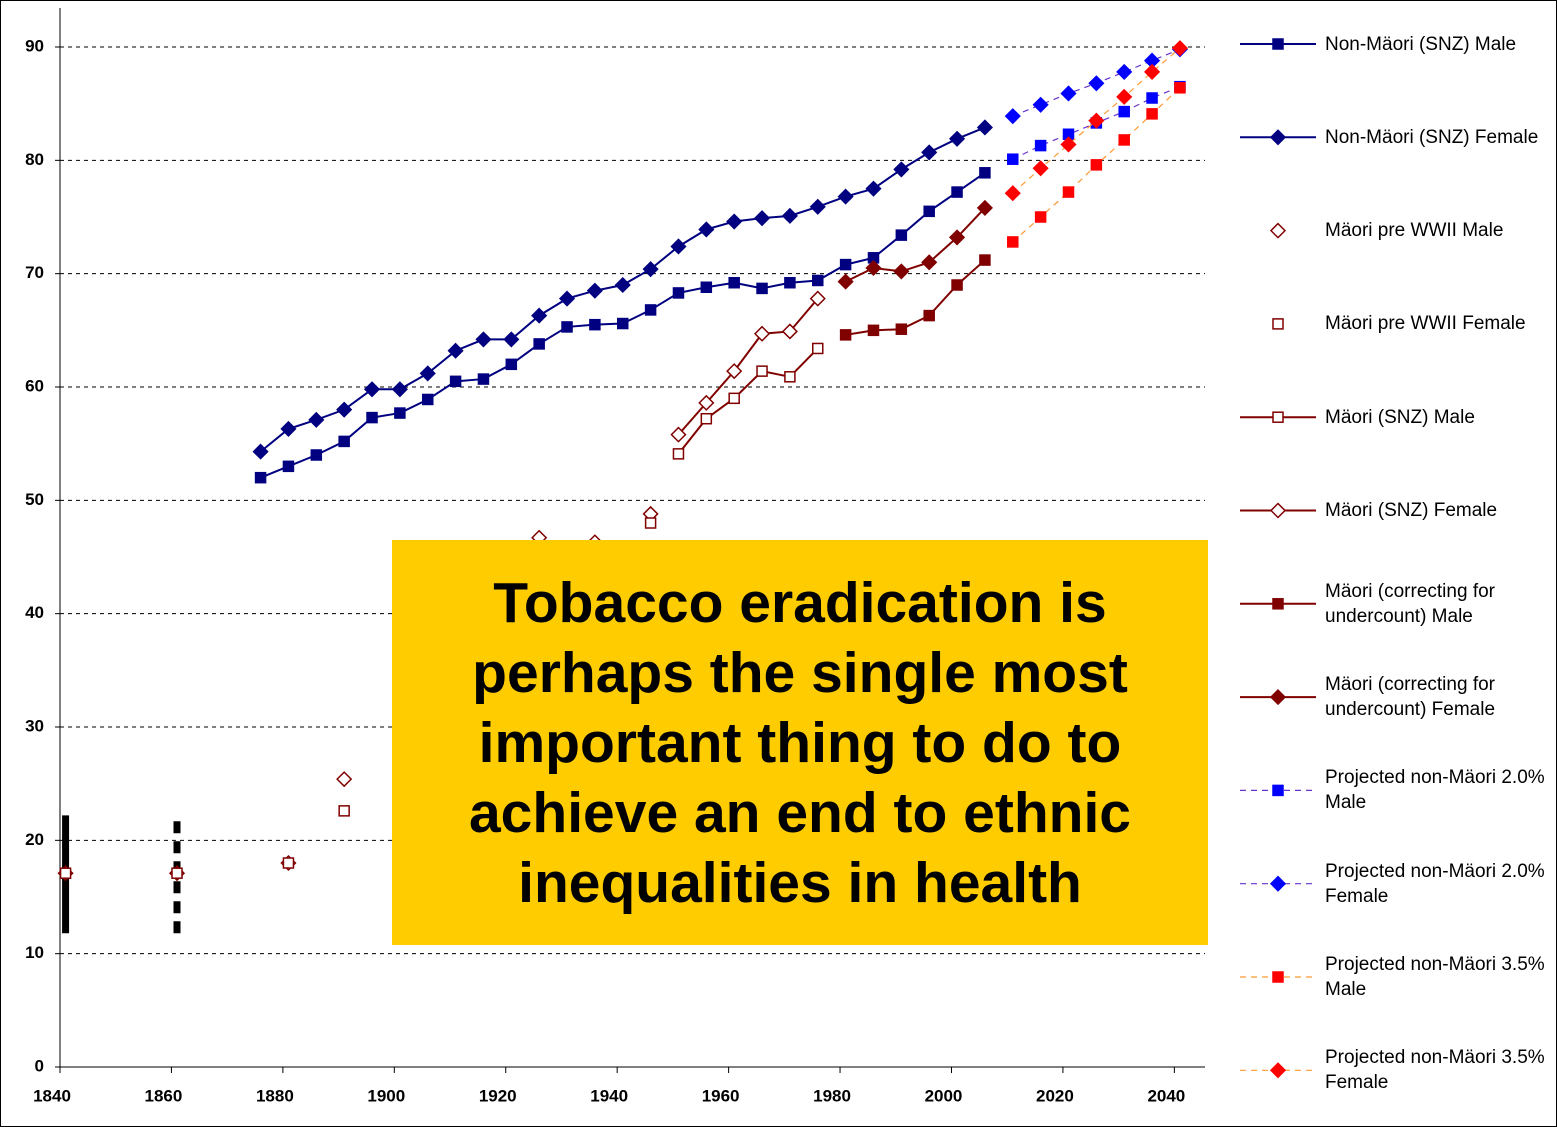  I want to click on y-tick-label: 40, so click(34, 612).